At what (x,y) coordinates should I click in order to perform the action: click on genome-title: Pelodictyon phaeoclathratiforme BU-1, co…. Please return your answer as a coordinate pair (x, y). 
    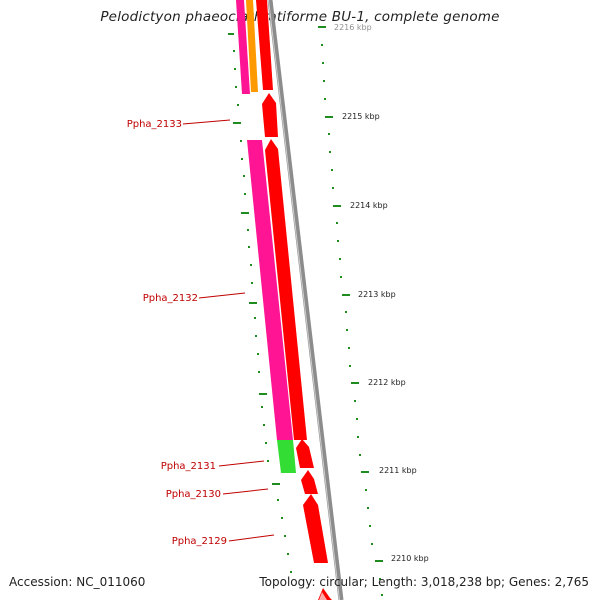
    Looking at the image, I should click on (300, 17).